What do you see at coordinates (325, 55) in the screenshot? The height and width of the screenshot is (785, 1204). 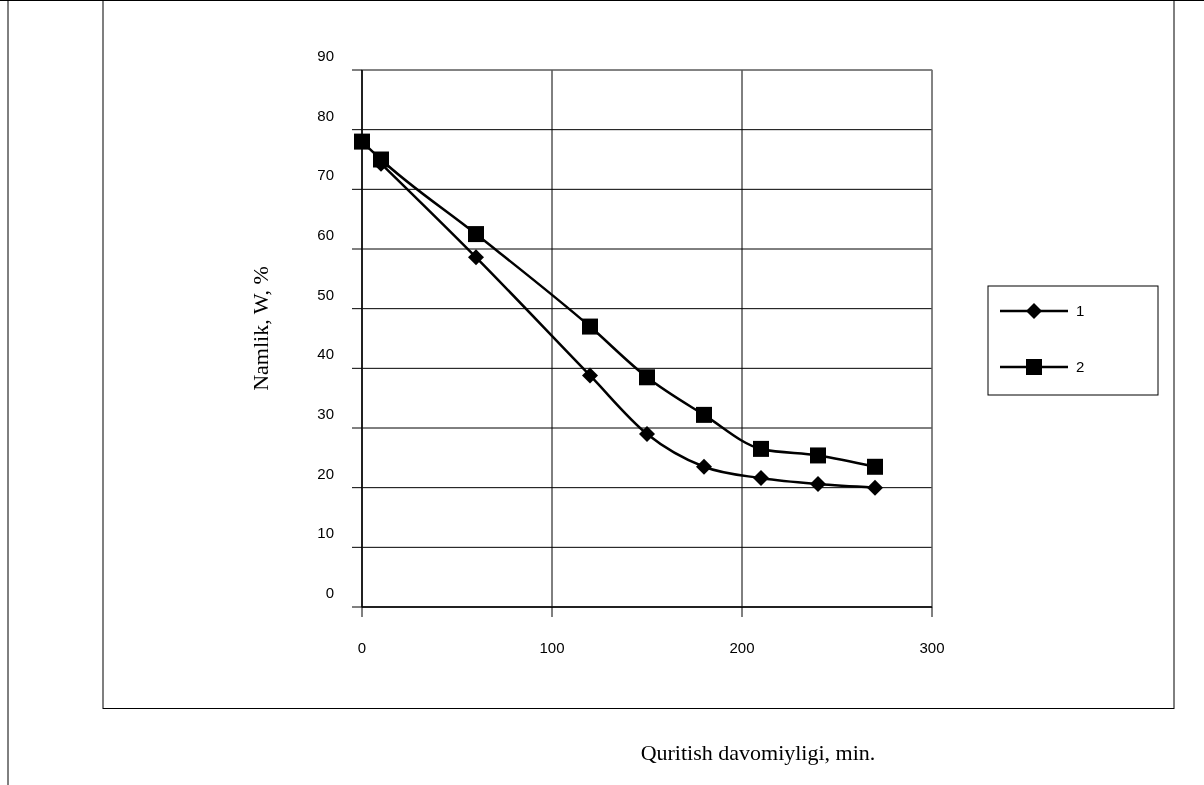 I see `y-tick-label: 90` at bounding box center [325, 55].